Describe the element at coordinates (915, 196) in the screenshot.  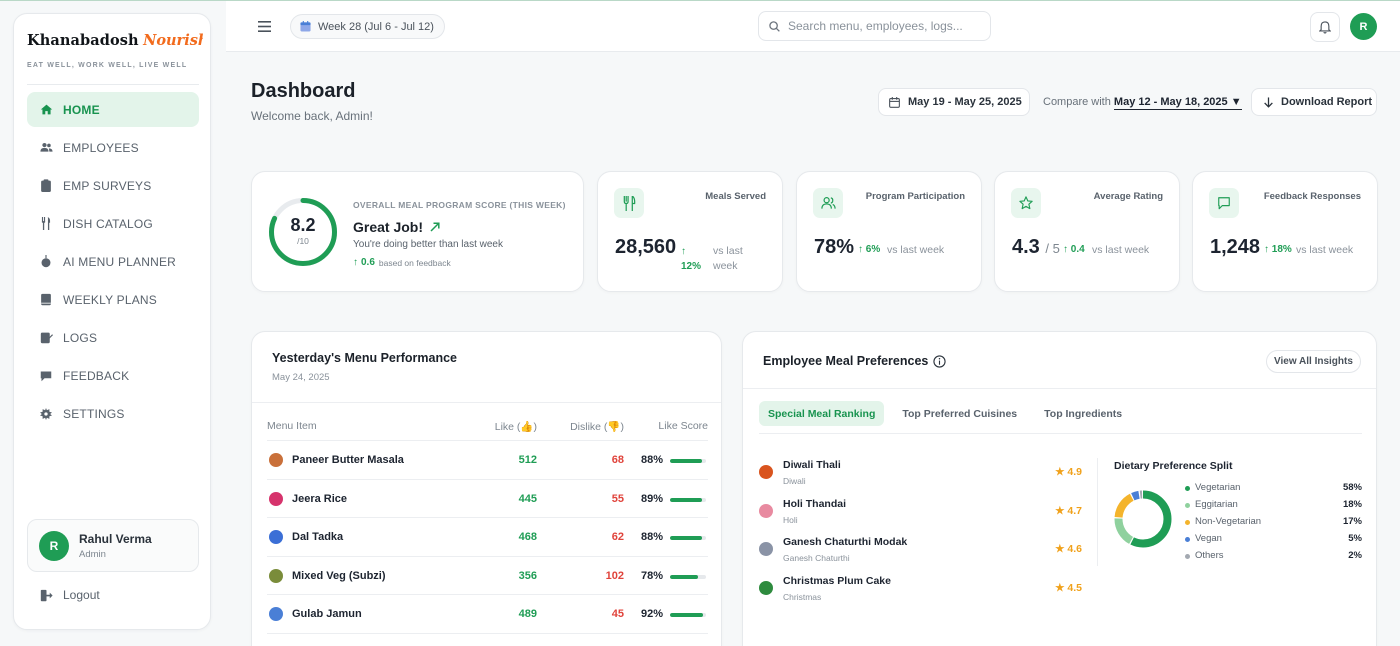
I see `metric-label: Program Participation` at that location.